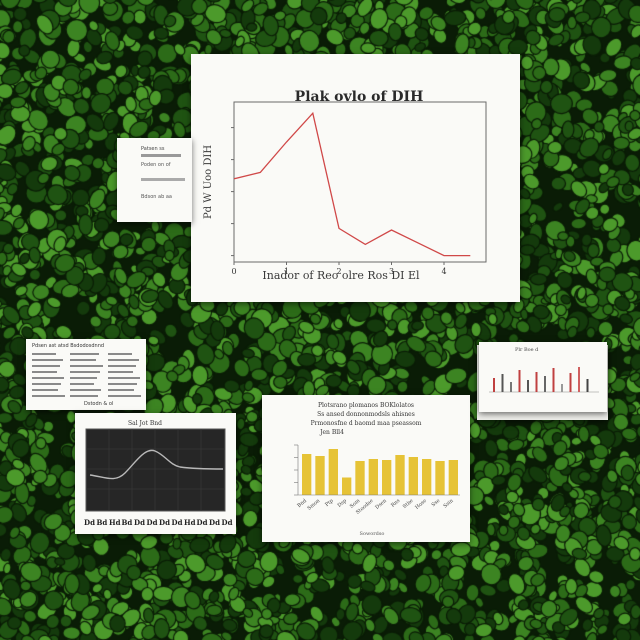 The height and width of the screenshot is (640, 640). I want to click on yellow-tick-label: Dsen, so click(381, 503).